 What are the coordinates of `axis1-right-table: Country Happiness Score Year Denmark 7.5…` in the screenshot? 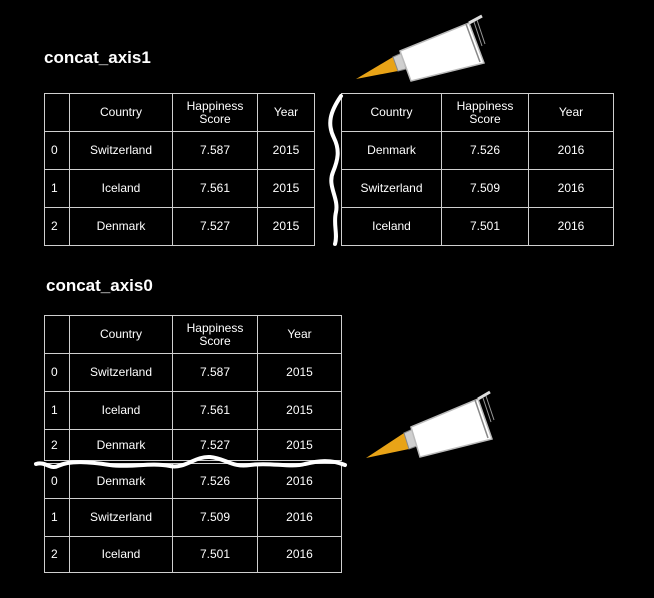 It's located at (477, 169).